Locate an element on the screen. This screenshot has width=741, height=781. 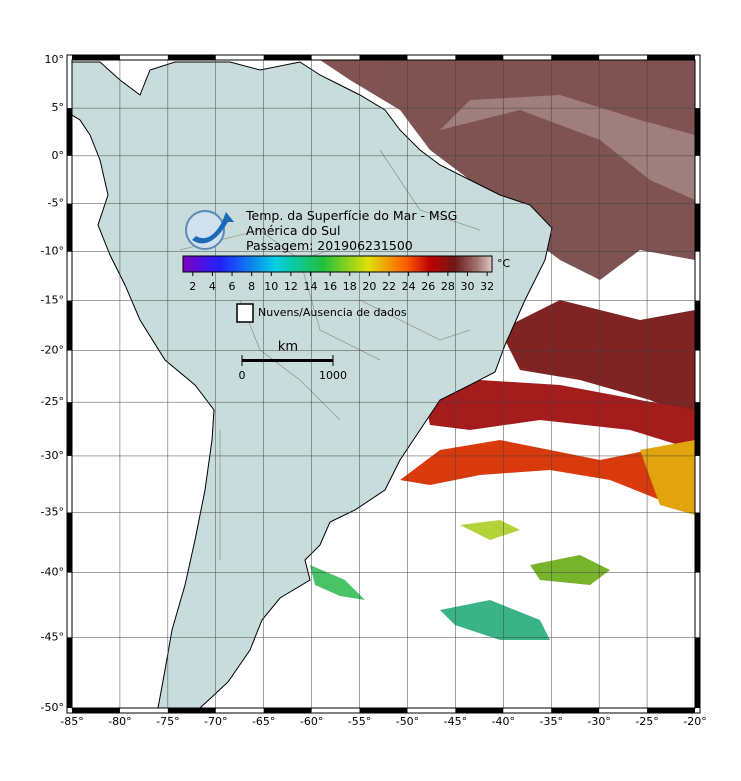
y-tick-label: -5° is located at coordinates (56, 203).